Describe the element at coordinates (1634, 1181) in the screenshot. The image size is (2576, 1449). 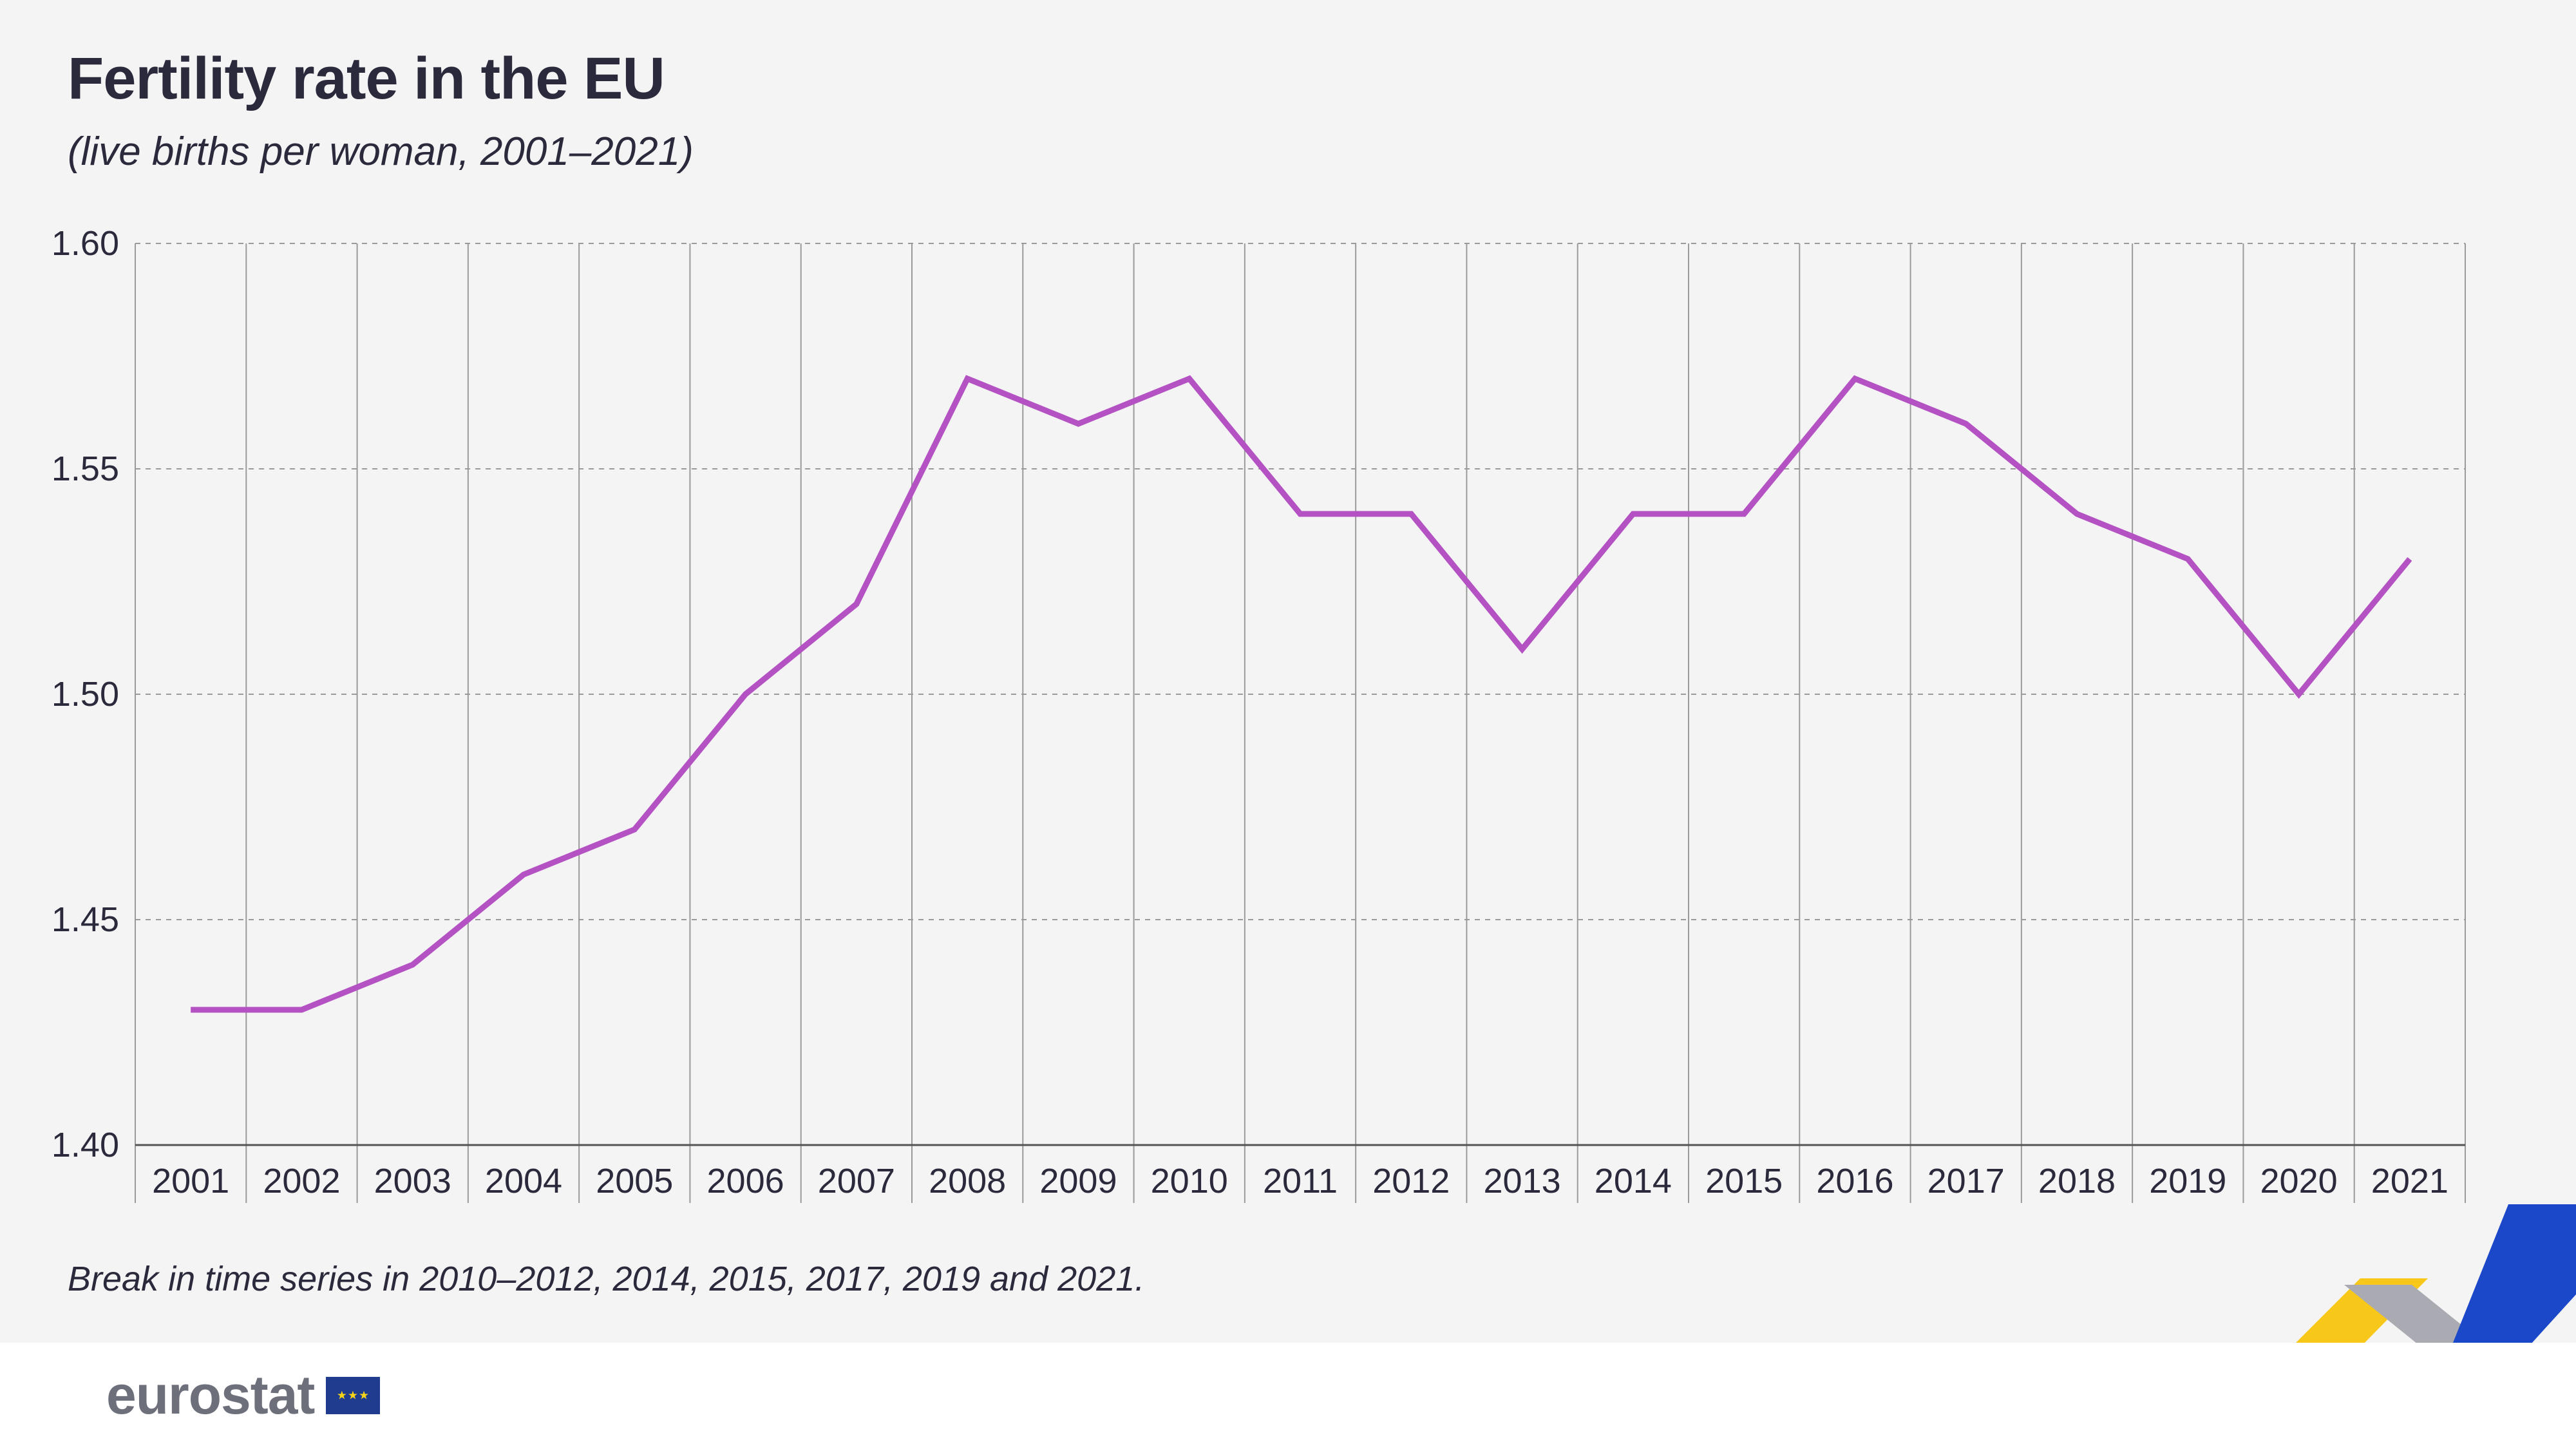
I see `x-tick-label: 2014` at that location.